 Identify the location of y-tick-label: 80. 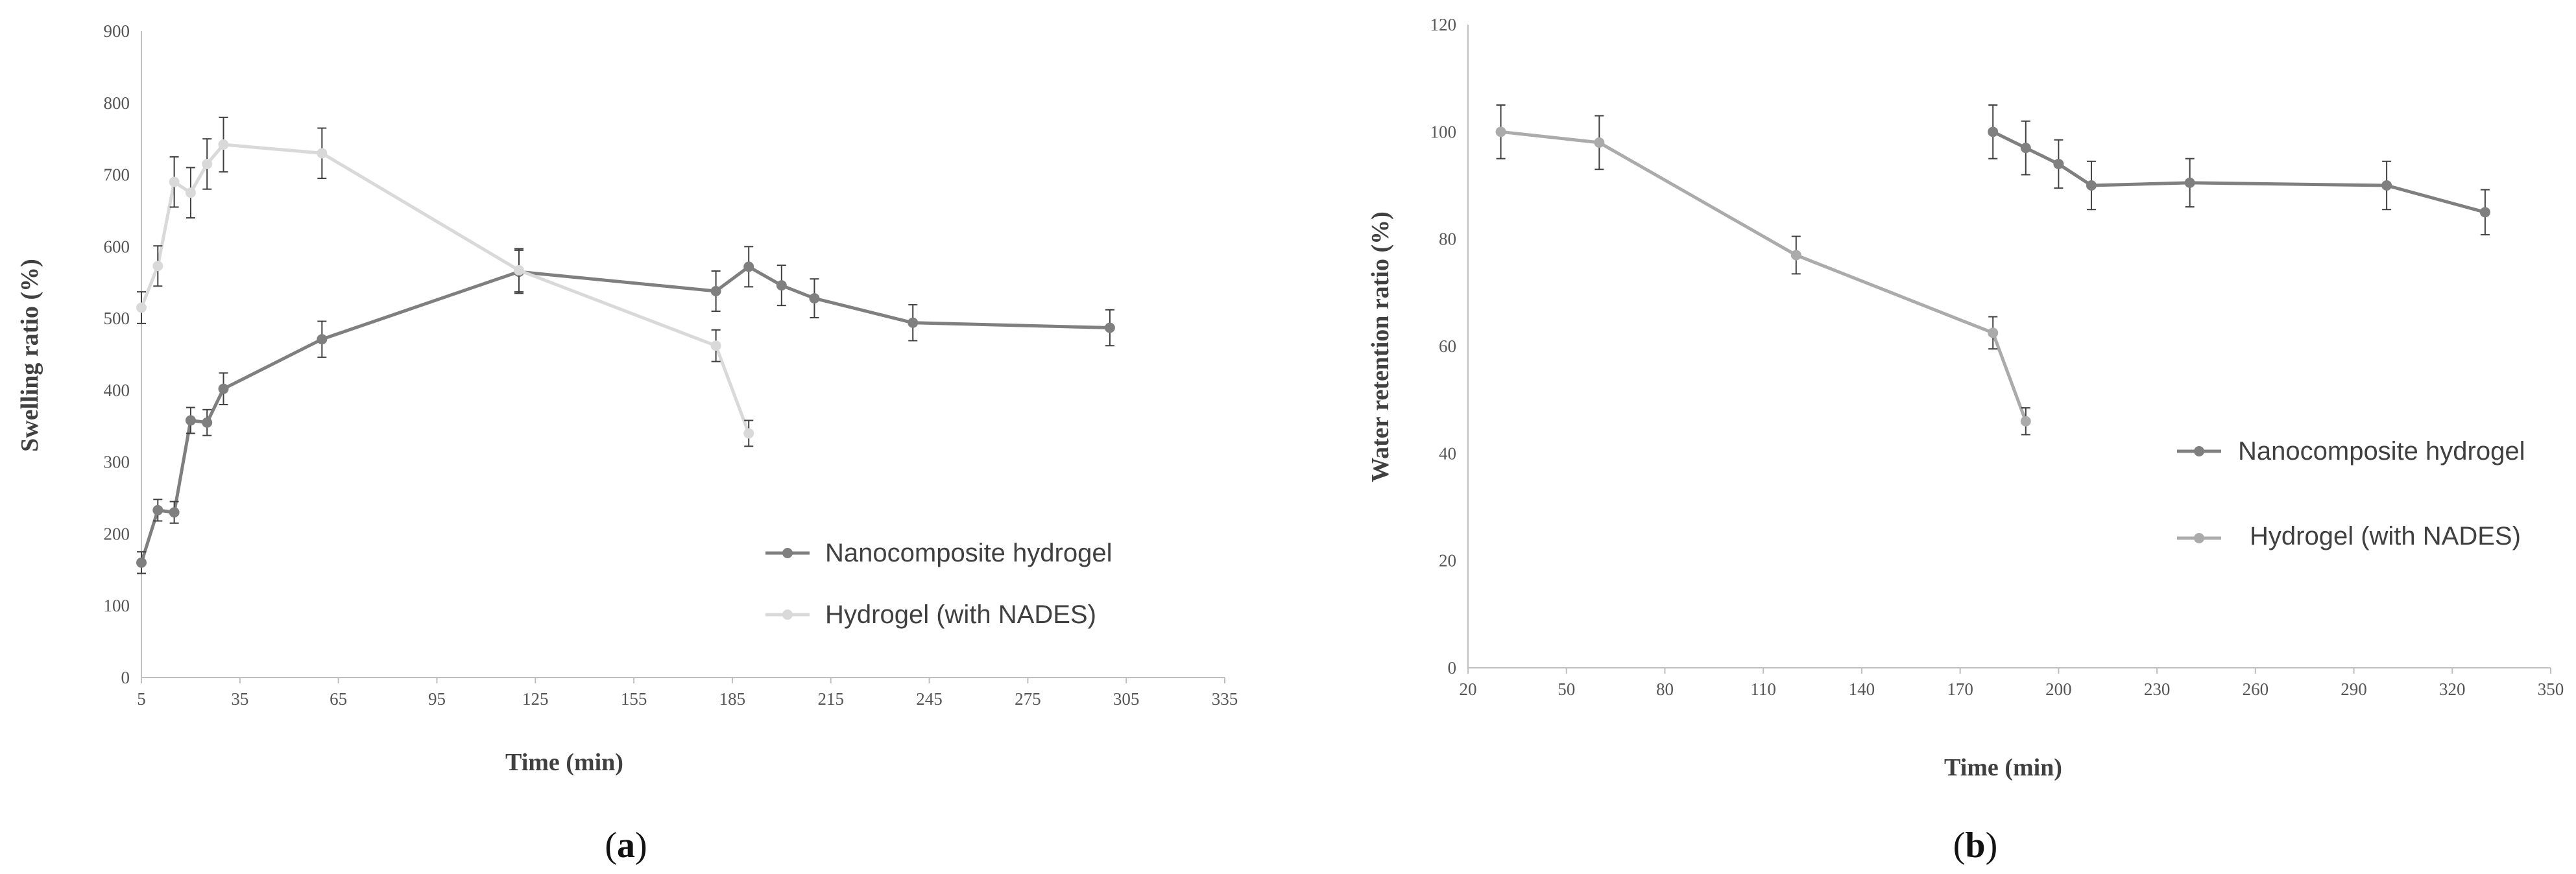
(1447, 239).